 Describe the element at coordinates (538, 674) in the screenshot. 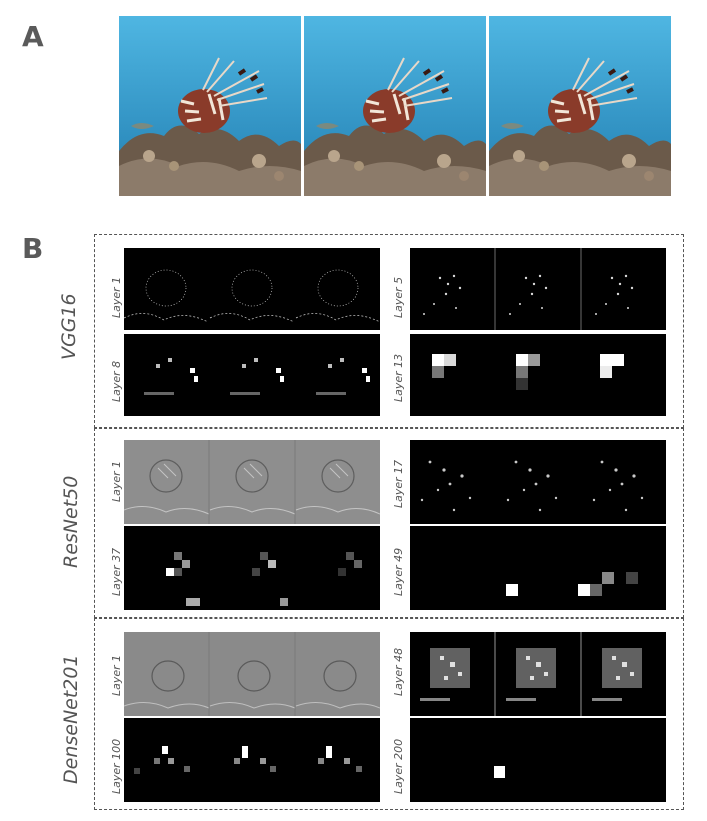

I see `feature-map-densenet201-layer48` at that location.